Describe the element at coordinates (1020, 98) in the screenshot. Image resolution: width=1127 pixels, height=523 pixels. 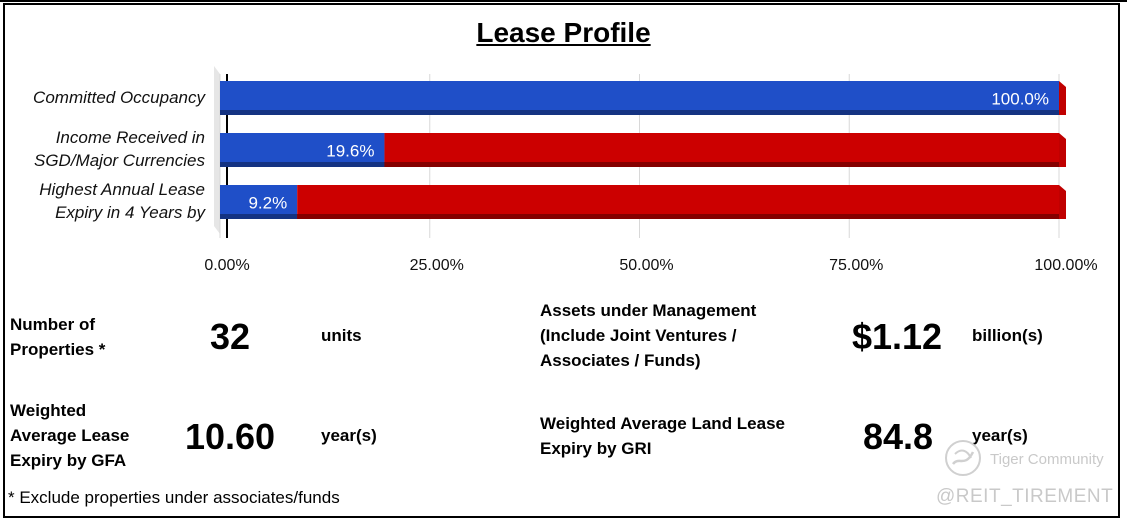
I see `data-label: 100.0%` at that location.